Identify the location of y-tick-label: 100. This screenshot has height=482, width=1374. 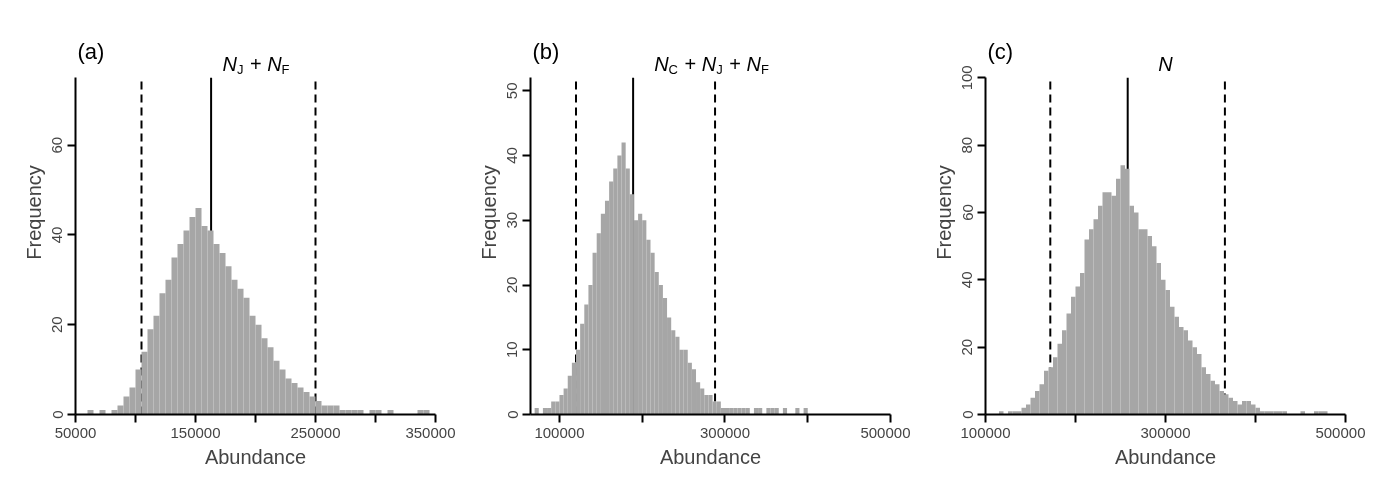
(967, 78).